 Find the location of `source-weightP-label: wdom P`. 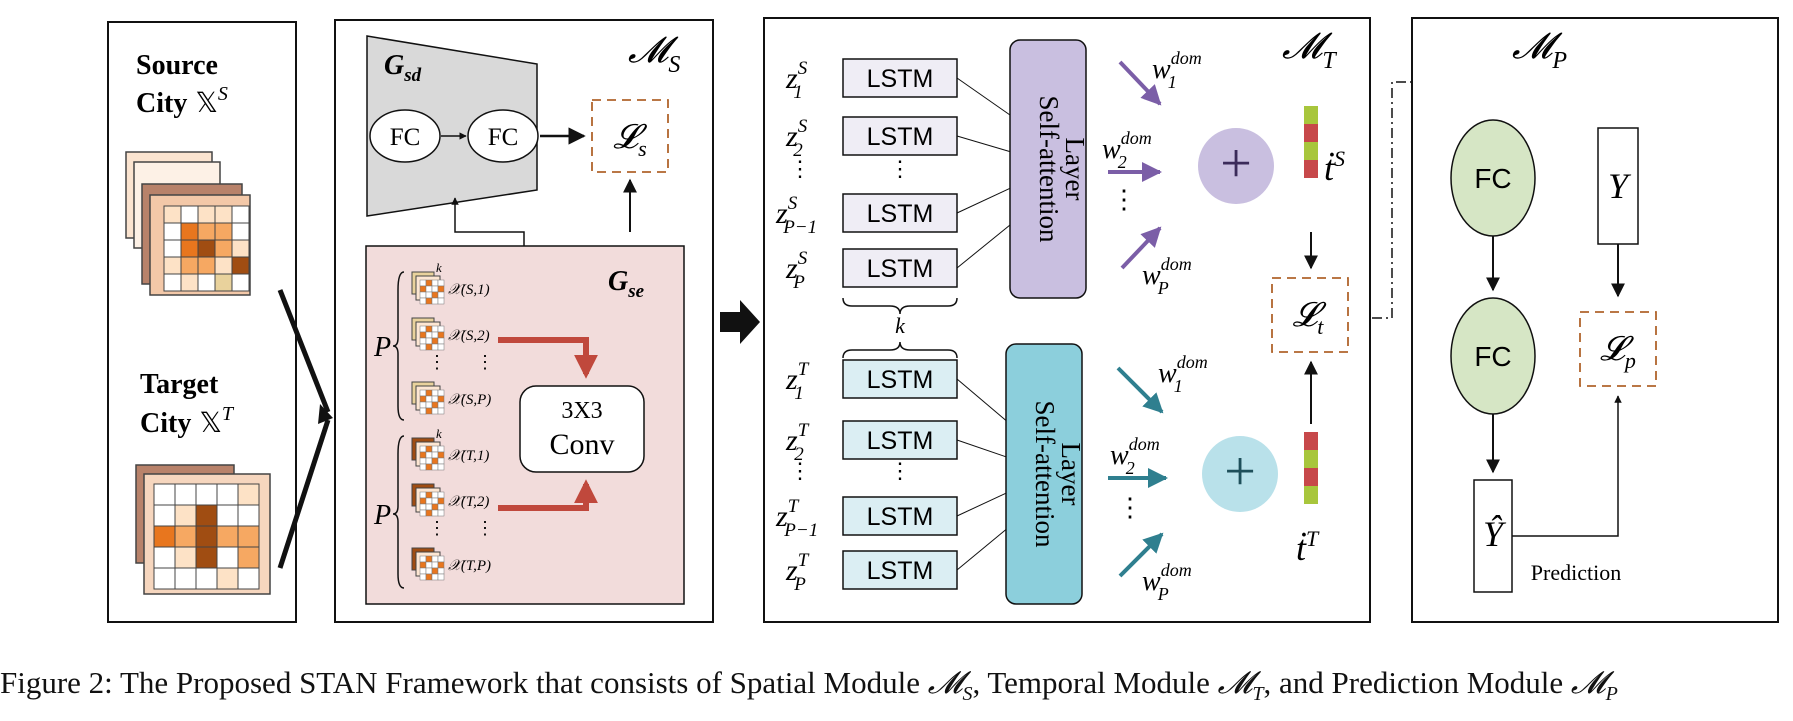

source-weightP-label: wdom P is located at coordinates (1167, 276).